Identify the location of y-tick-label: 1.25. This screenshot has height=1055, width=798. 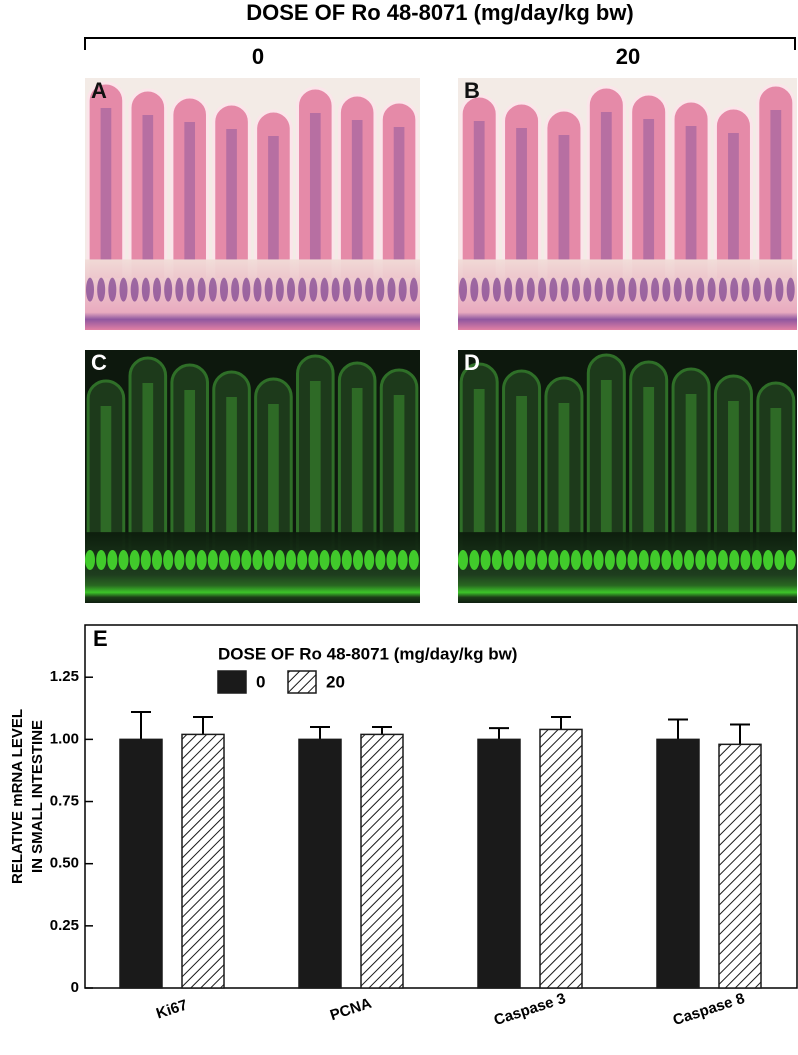
(64, 676).